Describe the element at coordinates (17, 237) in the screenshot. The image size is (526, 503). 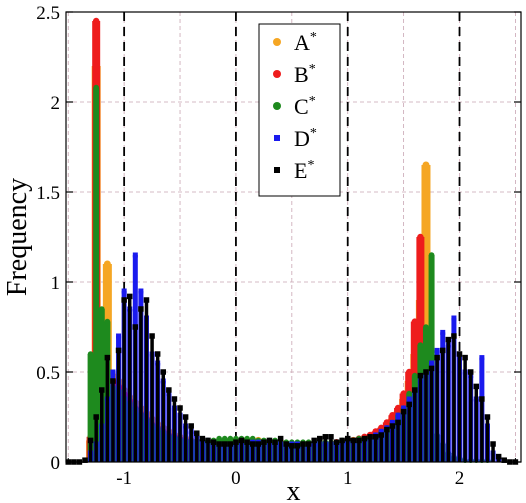
I see `y-axis-label: Frequency` at that location.